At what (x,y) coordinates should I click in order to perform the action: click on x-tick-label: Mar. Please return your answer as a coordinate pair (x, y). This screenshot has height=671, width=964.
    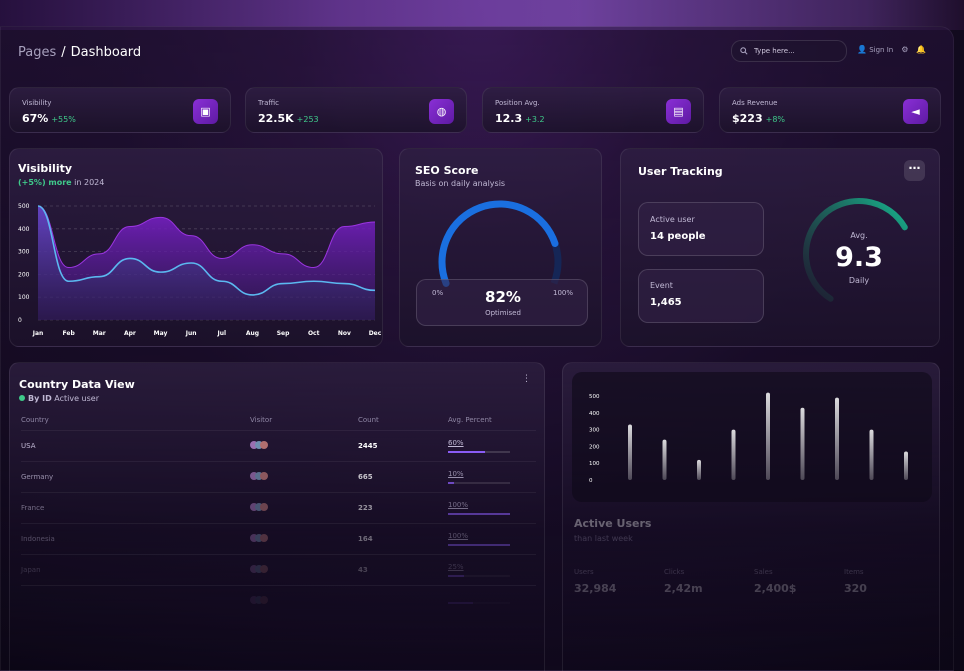
    Looking at the image, I should click on (99, 333).